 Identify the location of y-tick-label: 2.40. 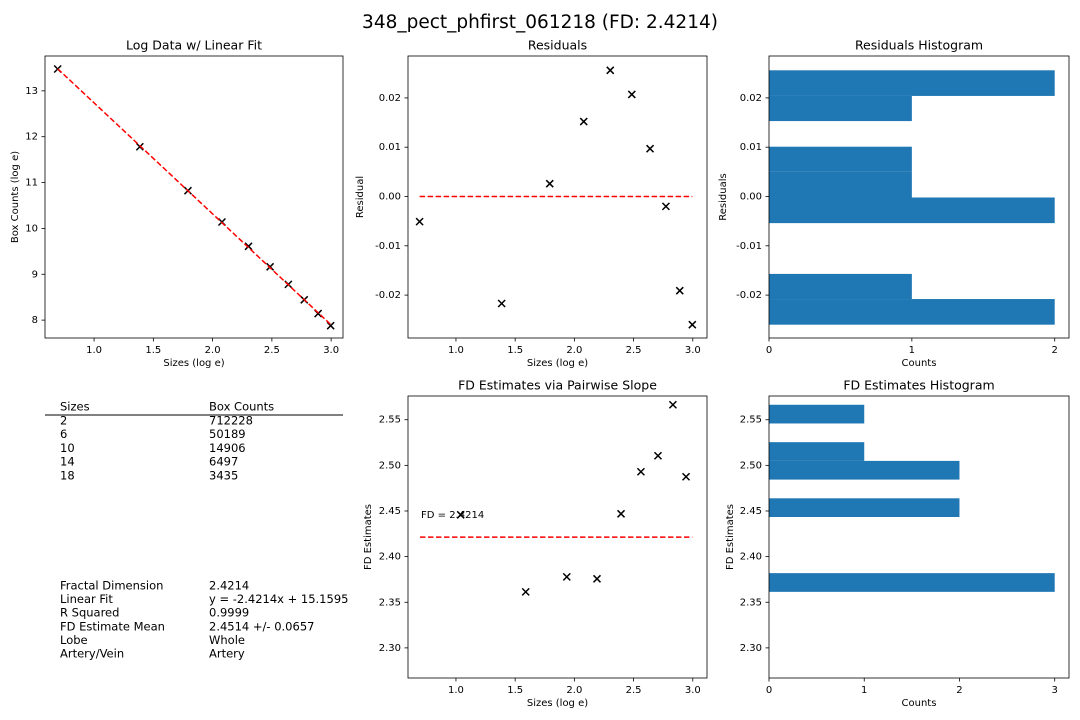
(751, 557).